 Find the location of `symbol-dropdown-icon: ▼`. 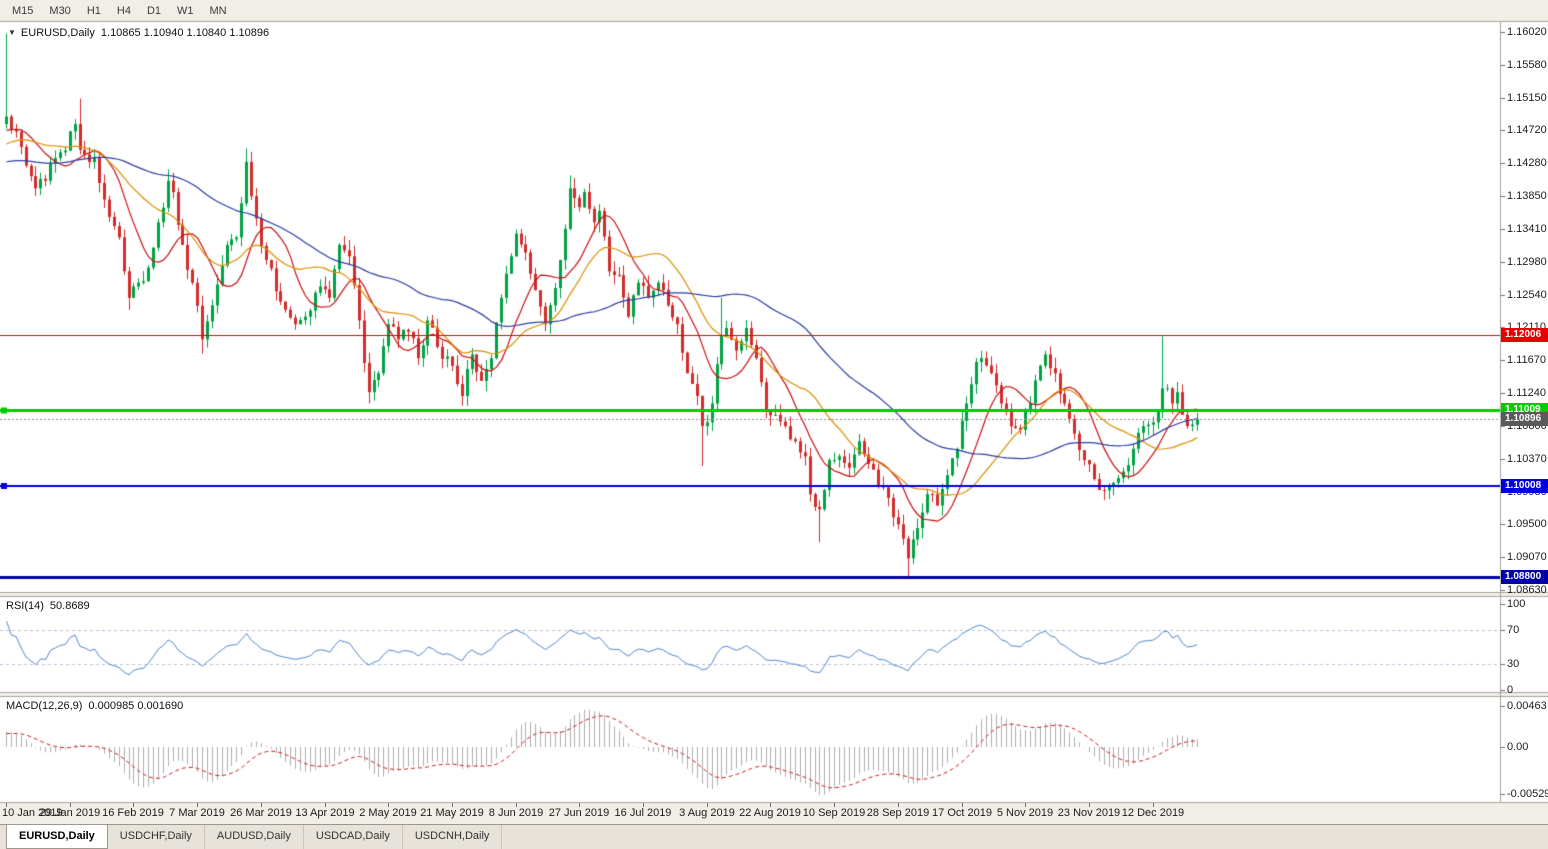

symbol-dropdown-icon: ▼ is located at coordinates (12, 32).